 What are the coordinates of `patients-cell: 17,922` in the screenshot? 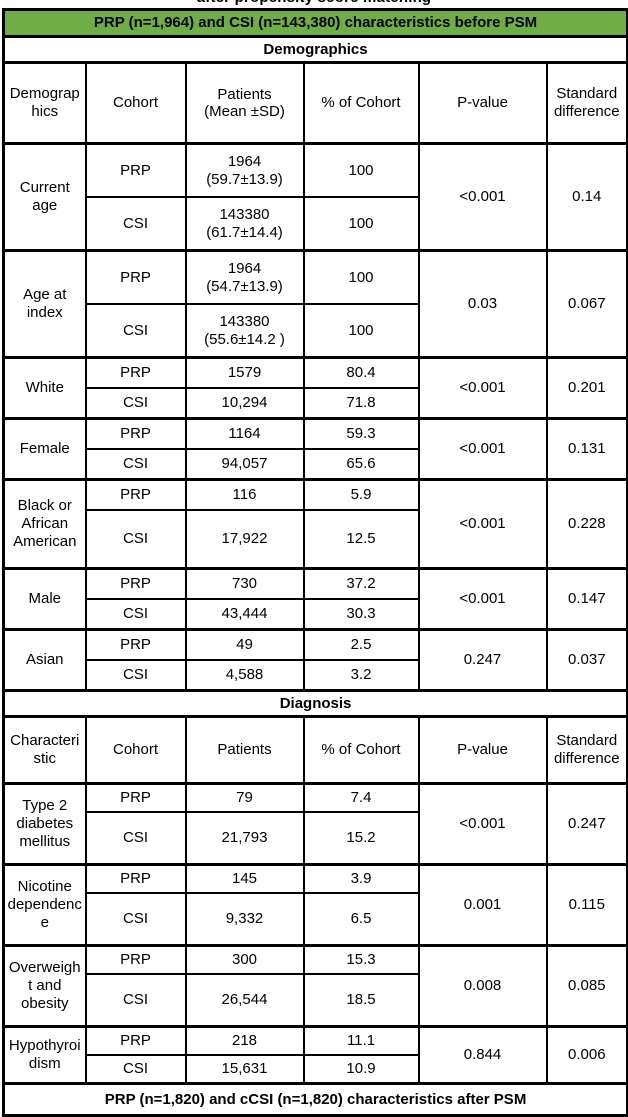 It's located at (244, 539).